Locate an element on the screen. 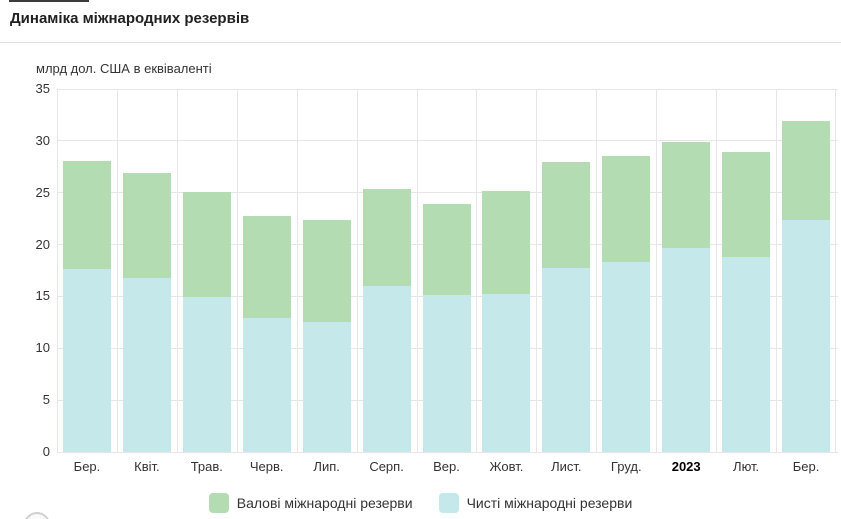 The height and width of the screenshot is (519, 841). bar-Лип-4 is located at coordinates (326, 270).